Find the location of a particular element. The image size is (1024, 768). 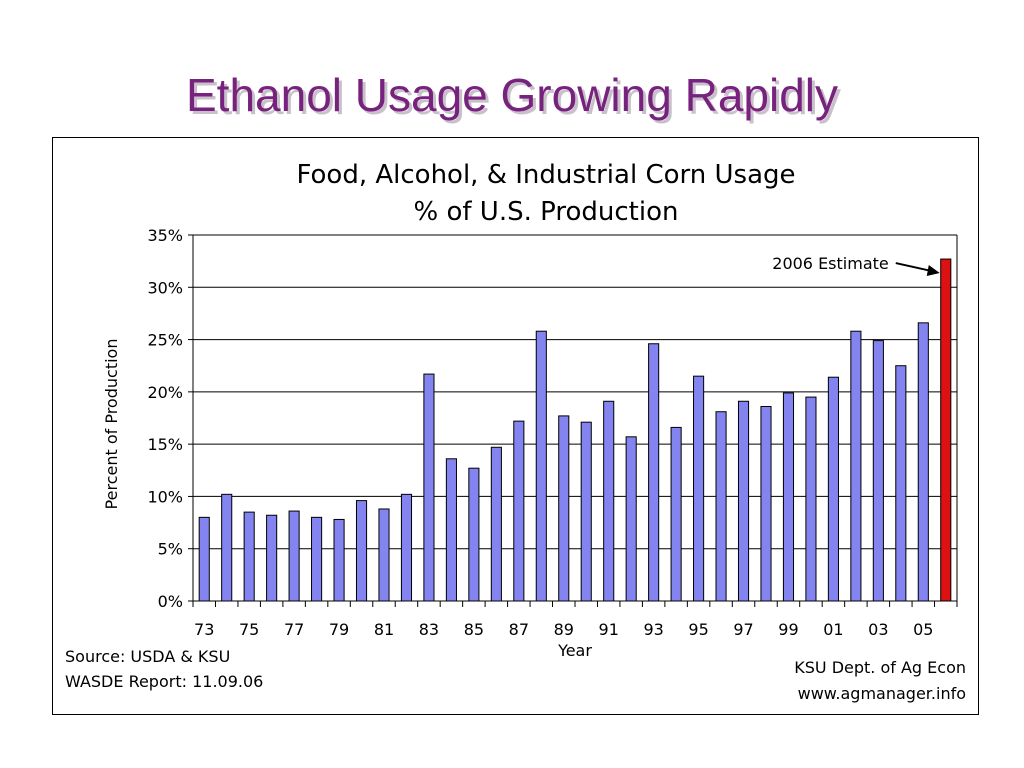

x-tick-label: 95 is located at coordinates (698, 629).